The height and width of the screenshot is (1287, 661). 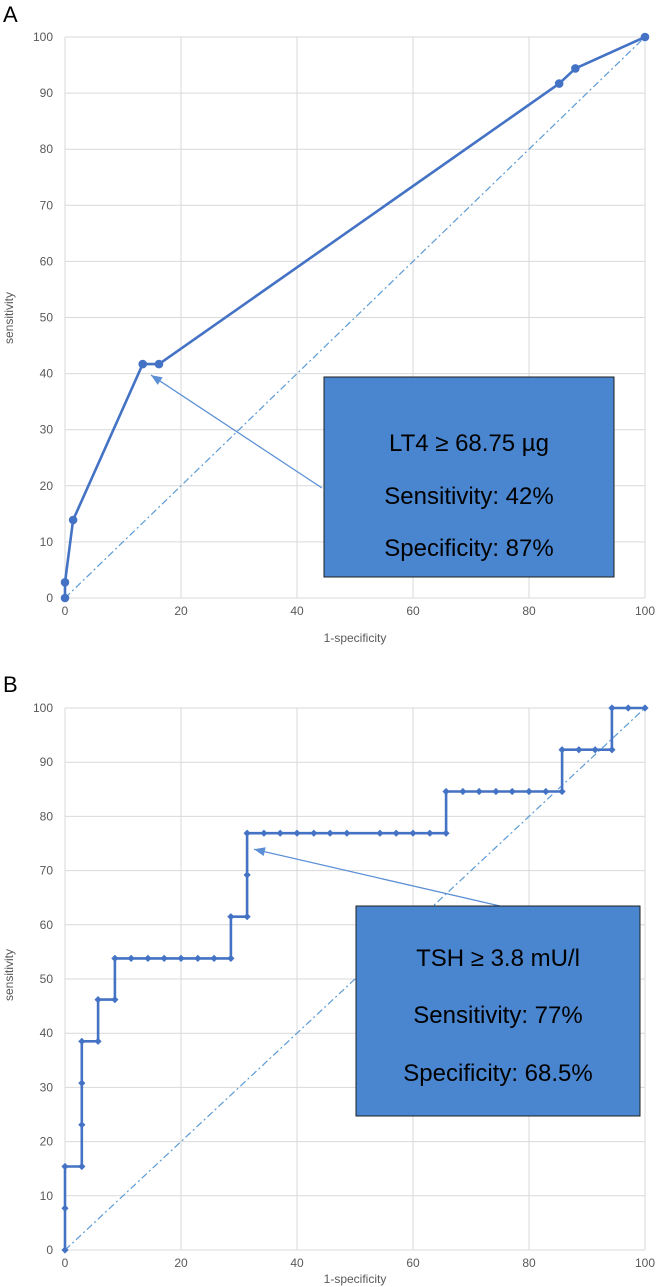 I want to click on annotation-arrowhead, so click(x=259, y=852).